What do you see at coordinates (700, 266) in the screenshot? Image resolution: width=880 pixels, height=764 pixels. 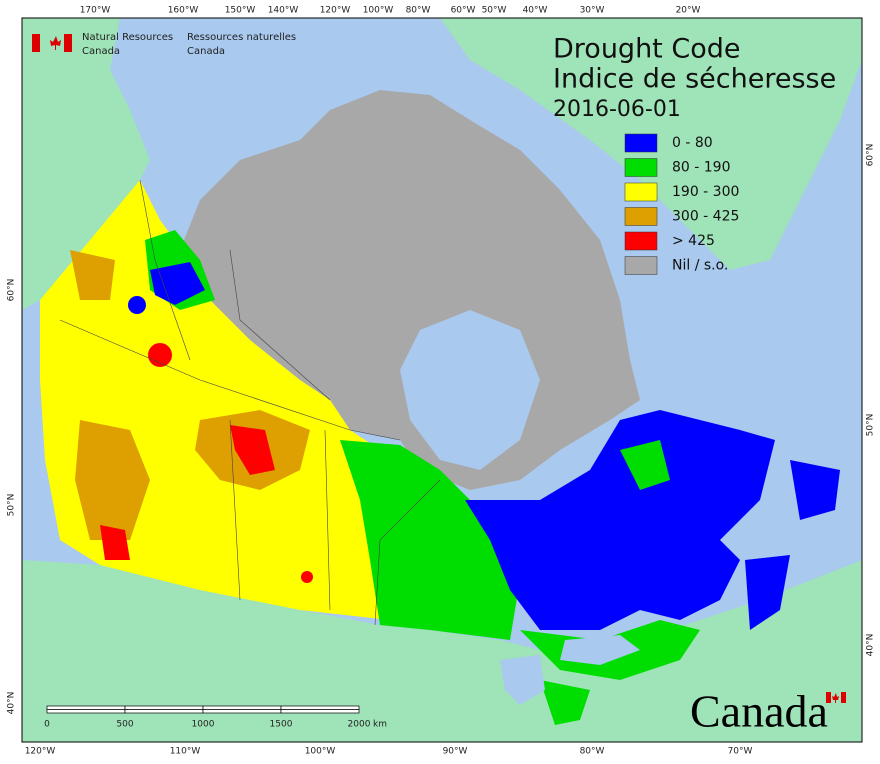 I see `legend-label: Nil / s.o.` at bounding box center [700, 266].